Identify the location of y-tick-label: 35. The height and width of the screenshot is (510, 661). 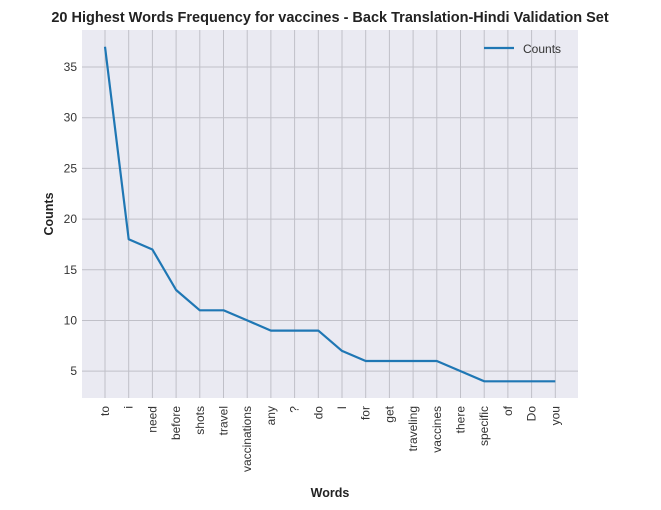
(71, 67).